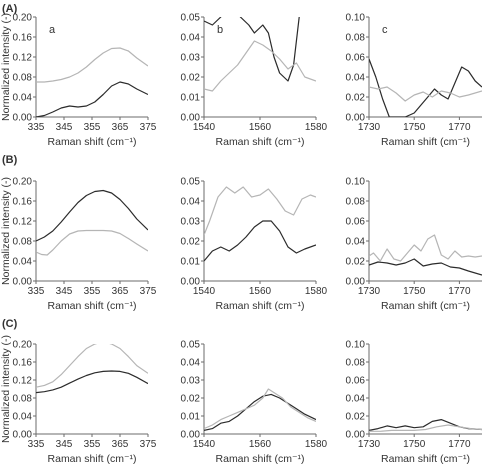 The image size is (500, 471). Describe the element at coordinates (52, 30) in the screenshot. I see `panel-letter-a: a` at that location.